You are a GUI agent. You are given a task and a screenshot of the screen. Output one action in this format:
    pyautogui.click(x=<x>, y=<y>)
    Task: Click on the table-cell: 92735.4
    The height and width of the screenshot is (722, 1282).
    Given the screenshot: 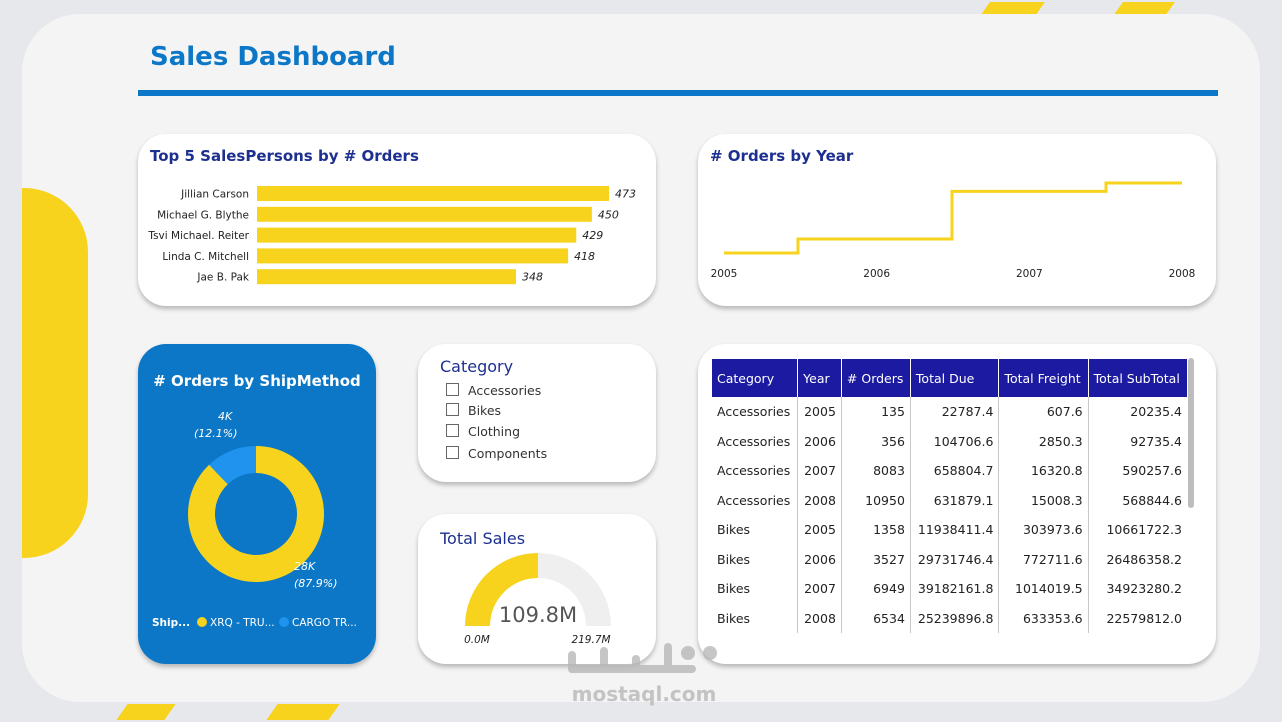 What is the action you would take?
    pyautogui.click(x=1156, y=441)
    